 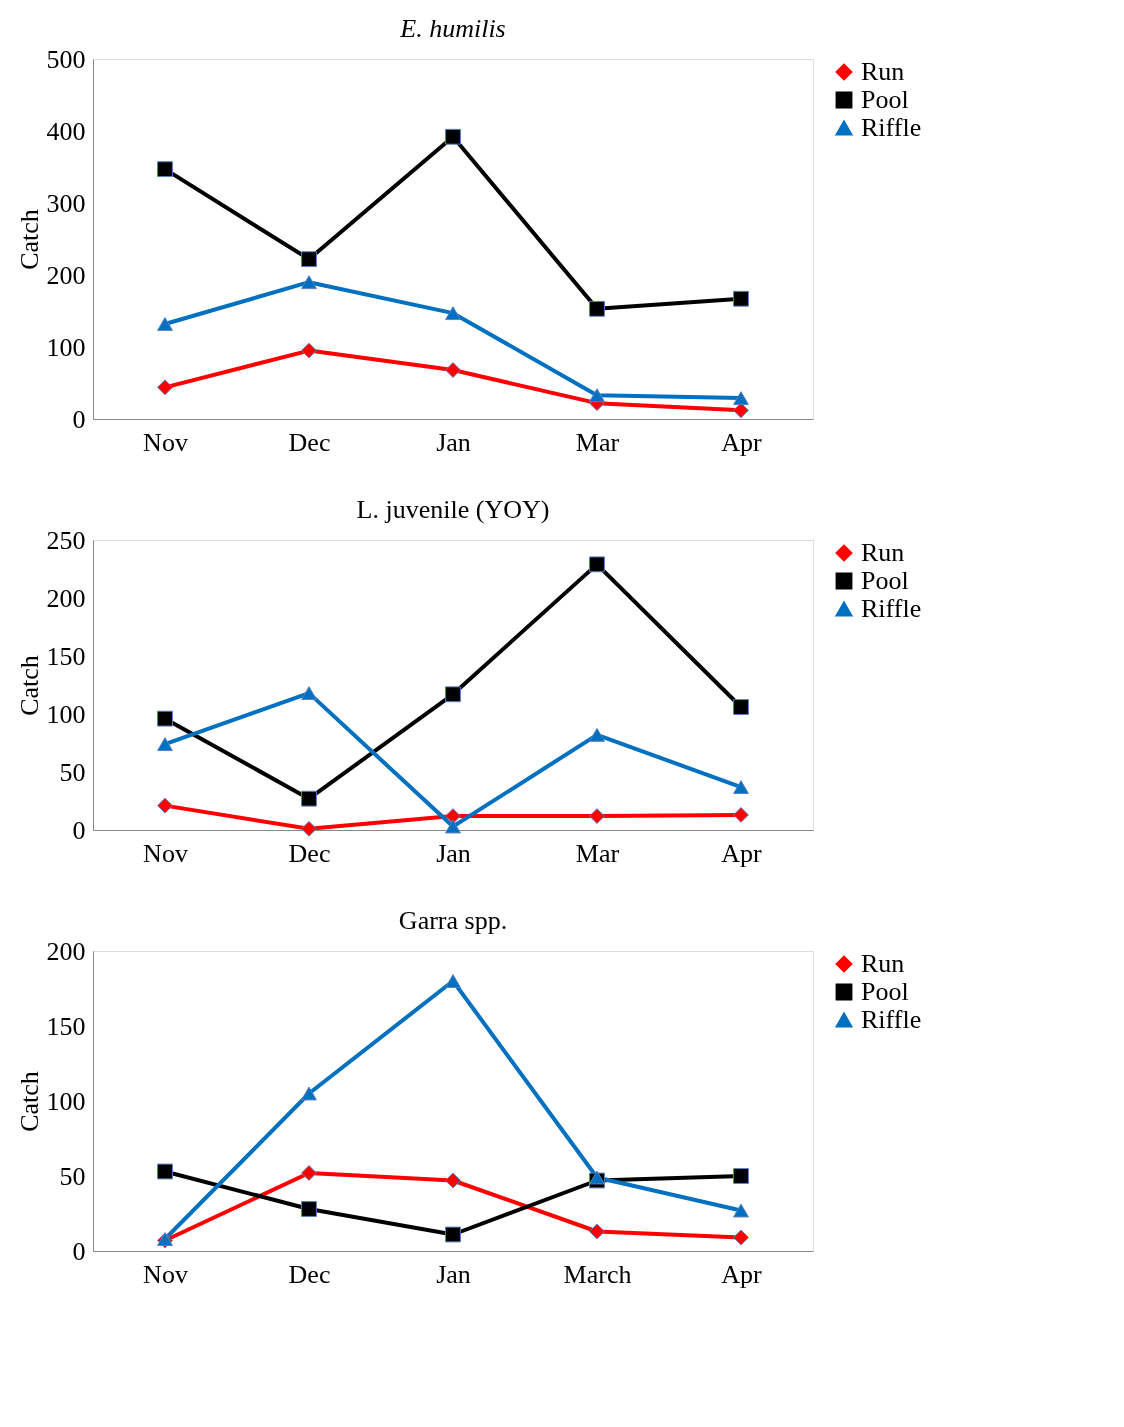 What do you see at coordinates (66, 59) in the screenshot?
I see `y-tick-label: 500` at bounding box center [66, 59].